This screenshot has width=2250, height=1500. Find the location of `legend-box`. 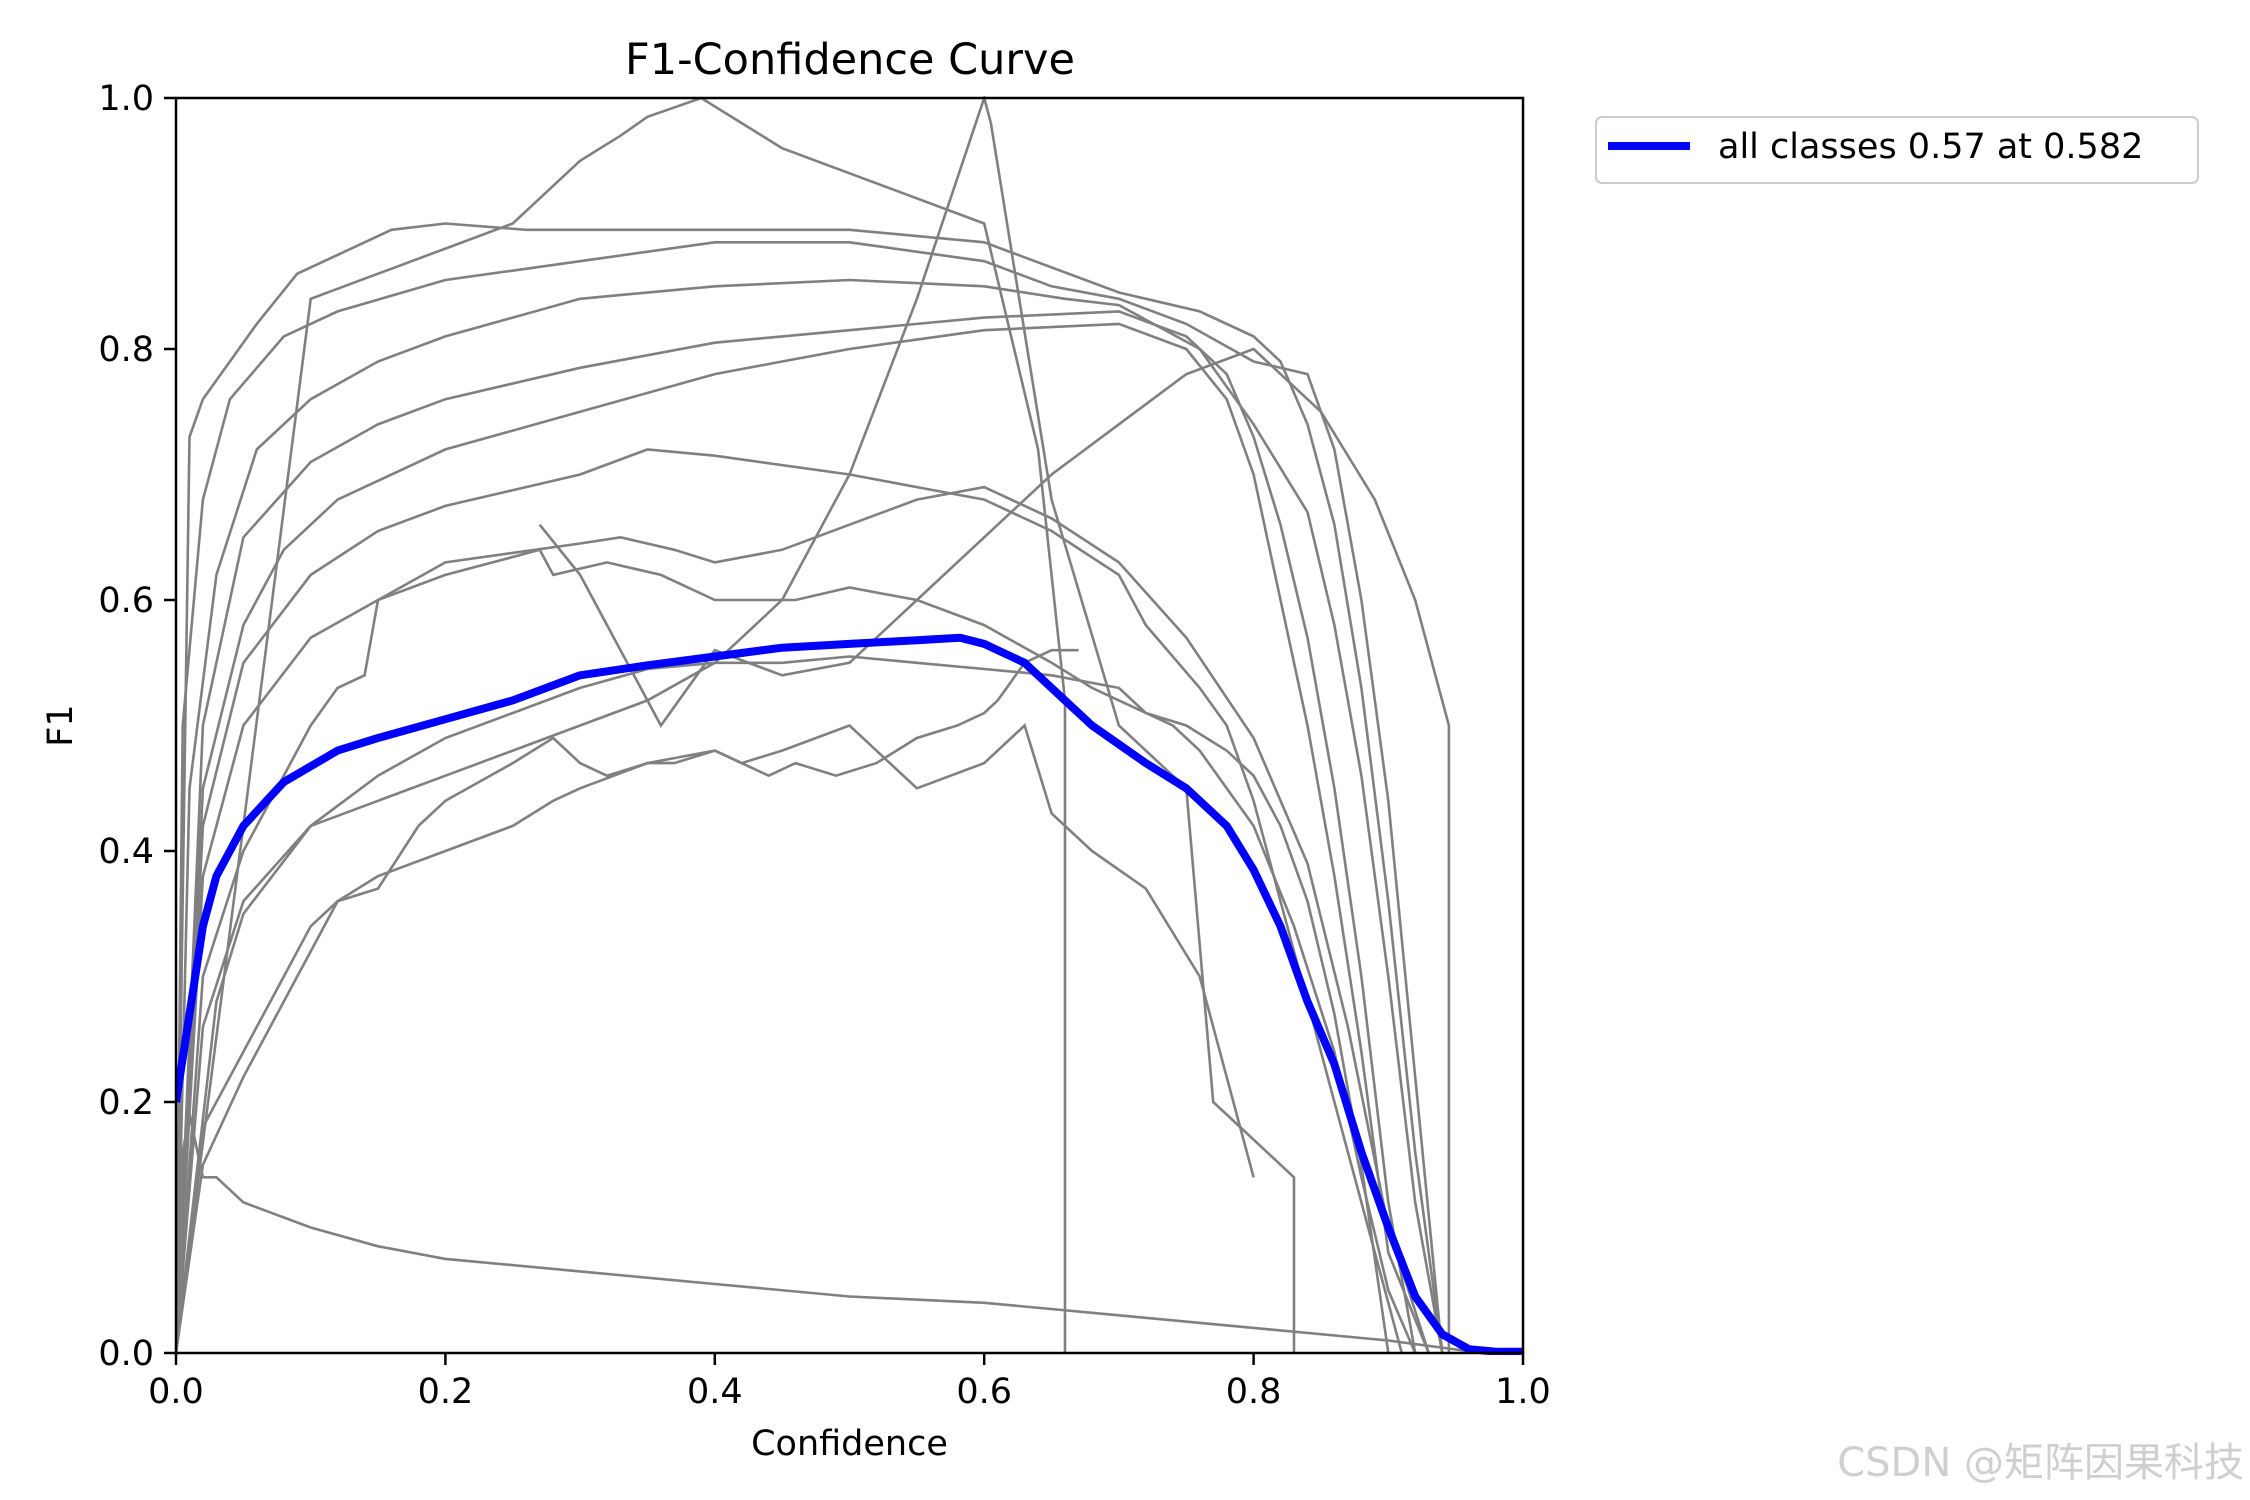

legend-box is located at coordinates (1897, 150).